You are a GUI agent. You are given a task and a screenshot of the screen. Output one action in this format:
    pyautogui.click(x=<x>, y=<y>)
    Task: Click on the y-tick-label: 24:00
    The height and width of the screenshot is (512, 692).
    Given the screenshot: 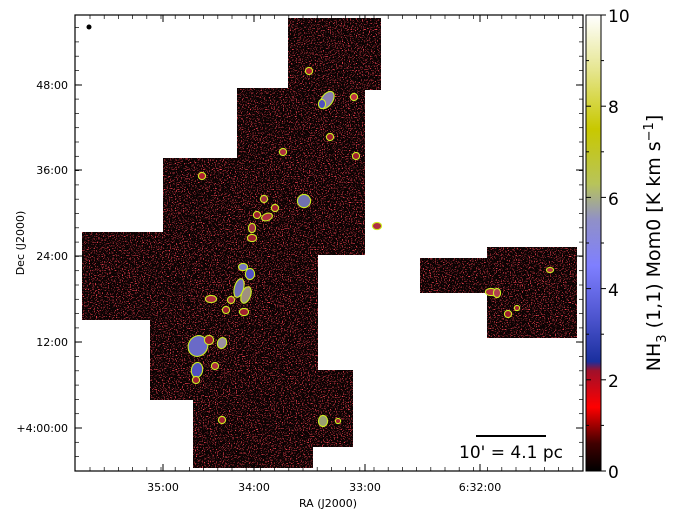 What is the action you would take?
    pyautogui.click(x=52, y=256)
    